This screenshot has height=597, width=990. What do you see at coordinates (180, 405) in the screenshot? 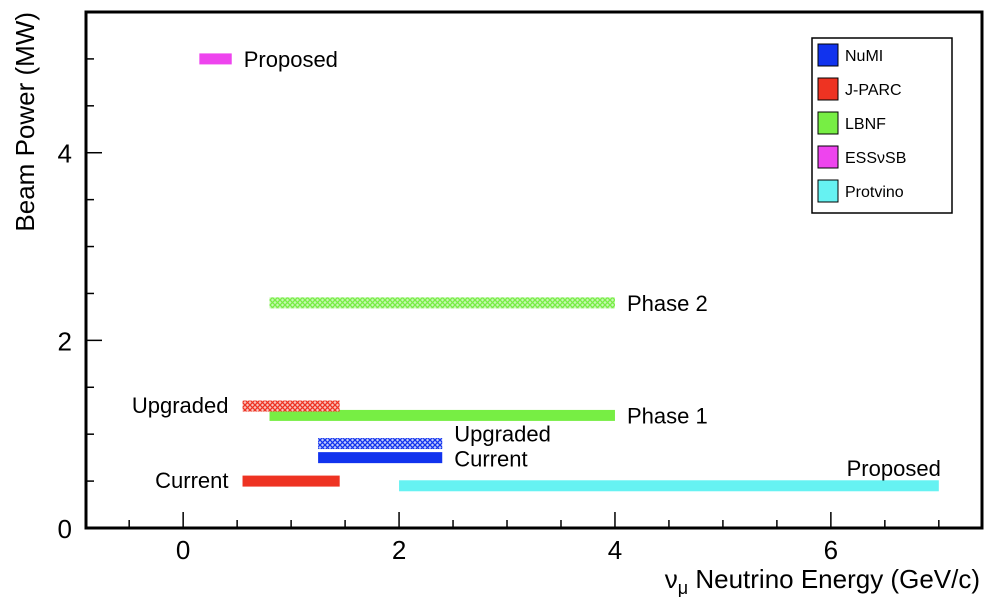
I see `annotation-j-parc-upgraded: Upgraded` at bounding box center [180, 405].